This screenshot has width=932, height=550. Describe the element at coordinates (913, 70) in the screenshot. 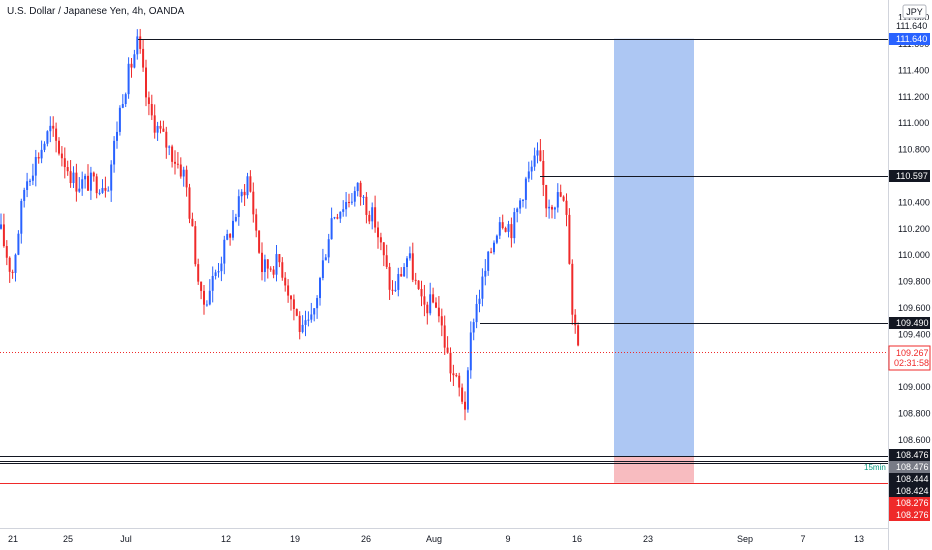

I see `price-tick-label: 111.400` at that location.